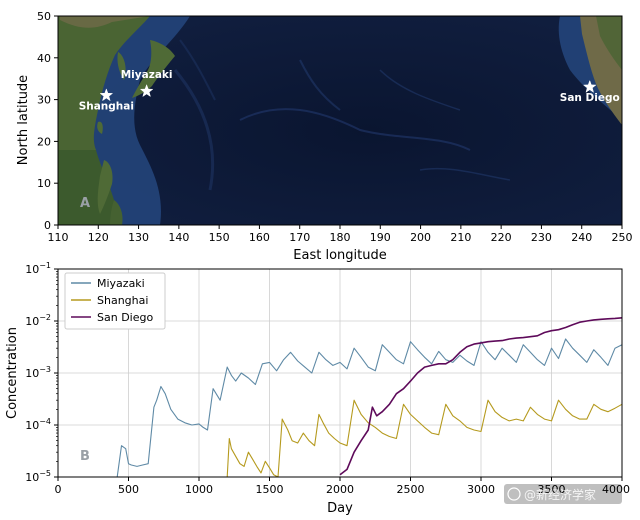 Image resolution: width=640 pixels, height=520 pixels. I want to click on map-y-tick-label: 10, so click(44, 183).